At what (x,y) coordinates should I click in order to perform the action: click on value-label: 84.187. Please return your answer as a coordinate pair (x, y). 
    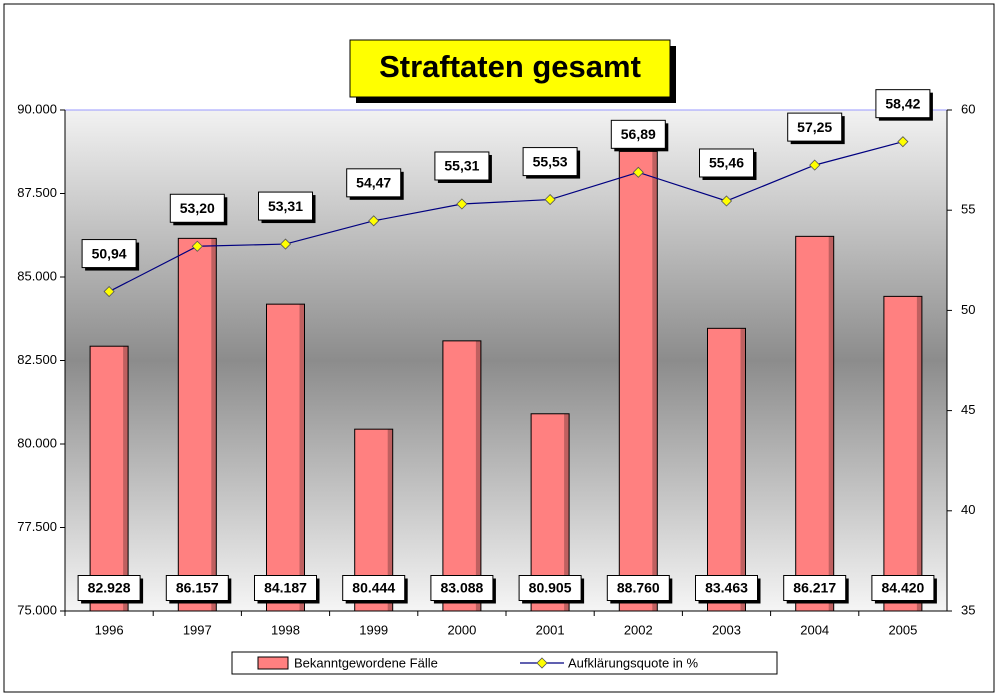
    Looking at the image, I should click on (285, 588).